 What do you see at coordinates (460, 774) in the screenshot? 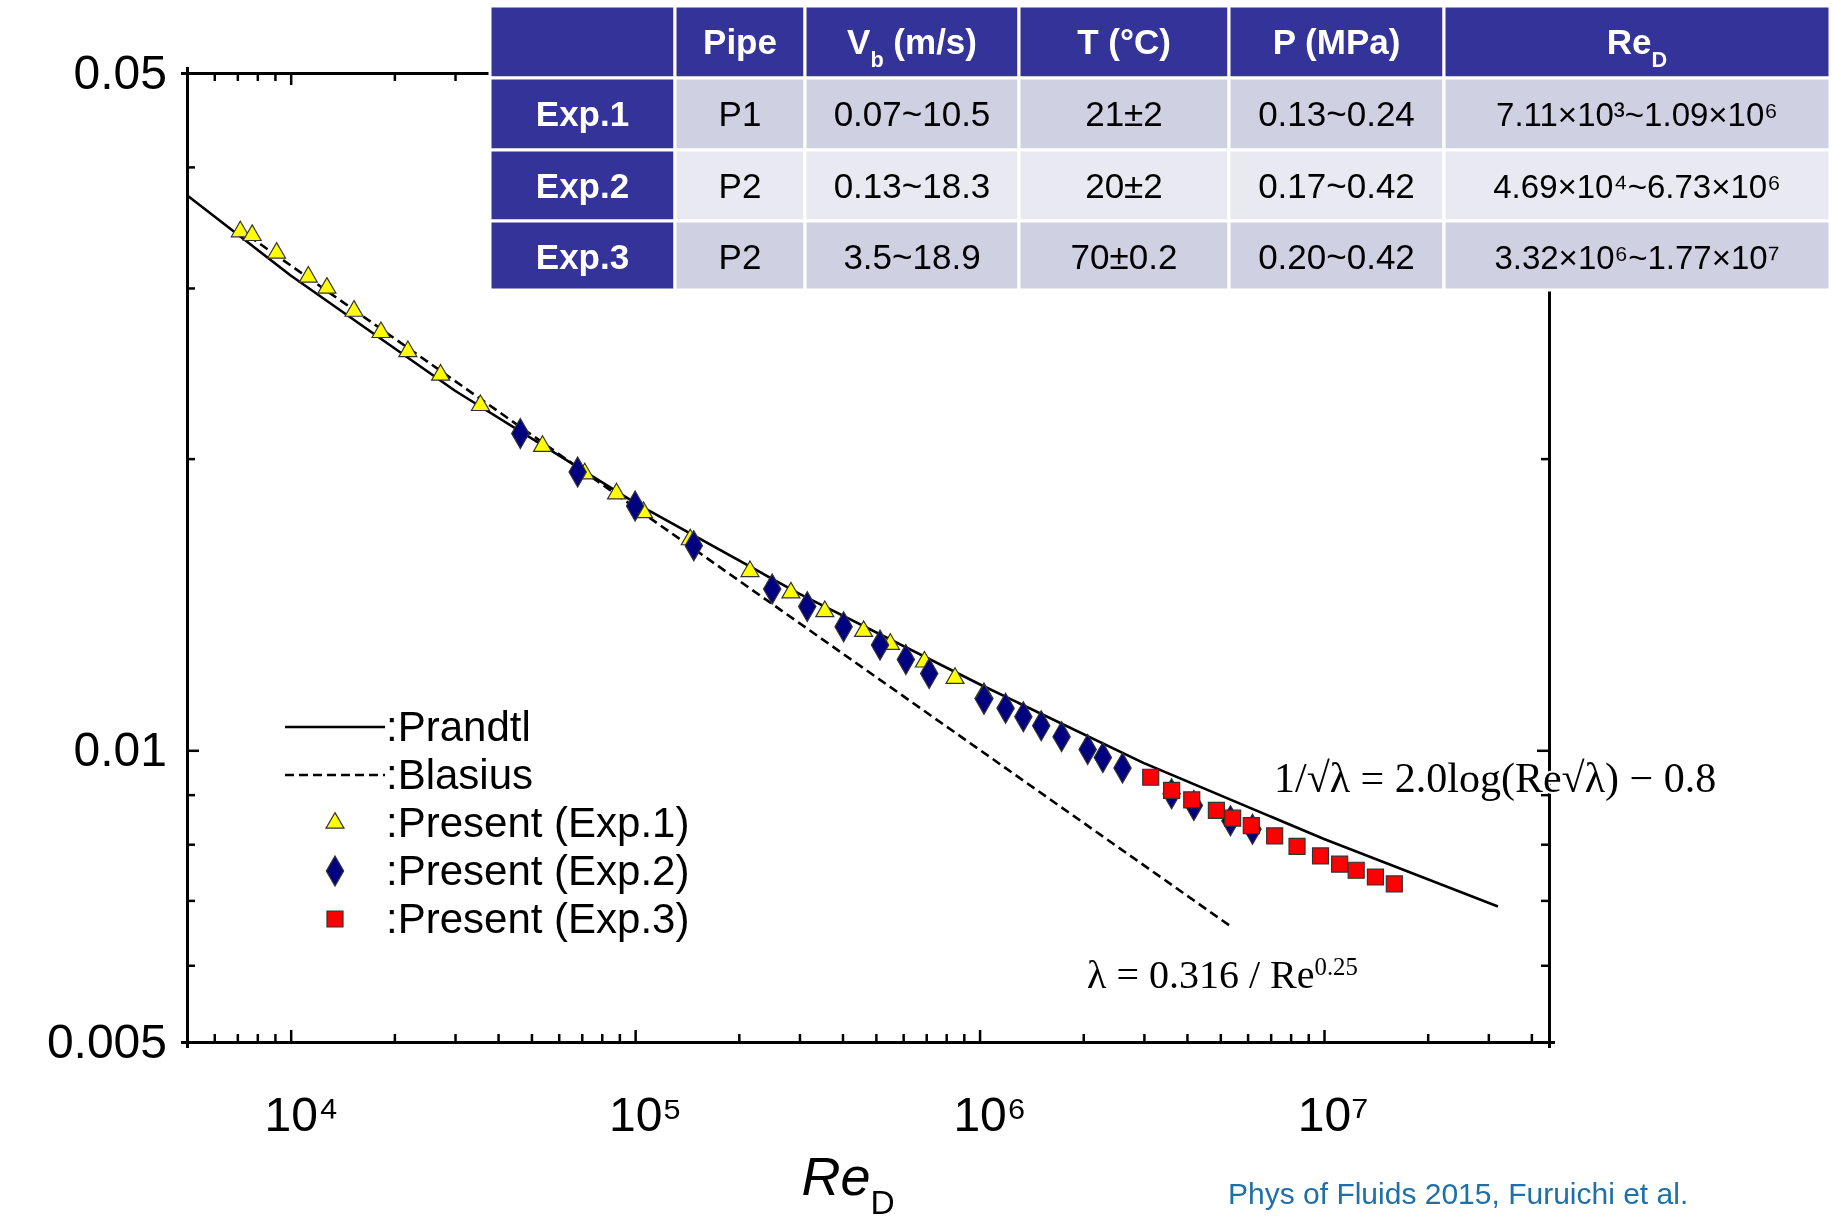
I see `legend-label: :Blasius` at bounding box center [460, 774].